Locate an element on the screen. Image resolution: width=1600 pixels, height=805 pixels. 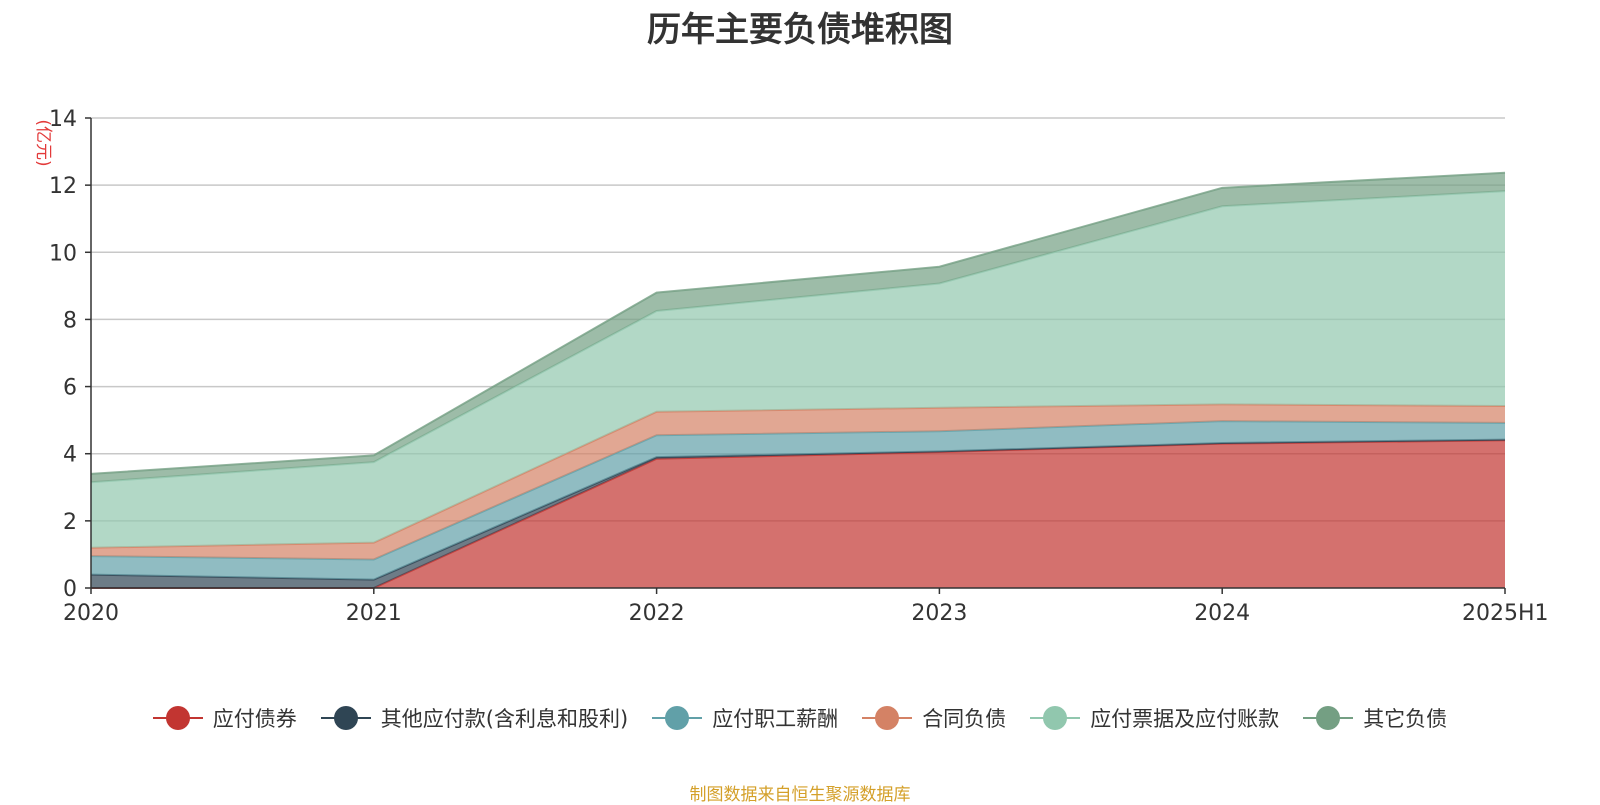
chart-title: 历年主要负债堆积图 is located at coordinates (800, 30).